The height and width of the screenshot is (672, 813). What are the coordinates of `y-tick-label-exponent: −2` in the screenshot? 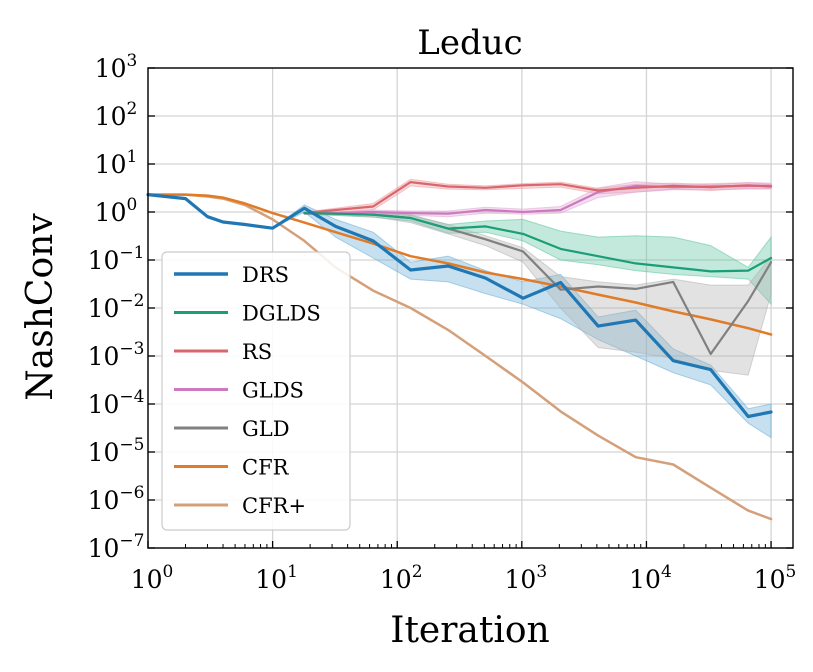 It's located at (131, 301).